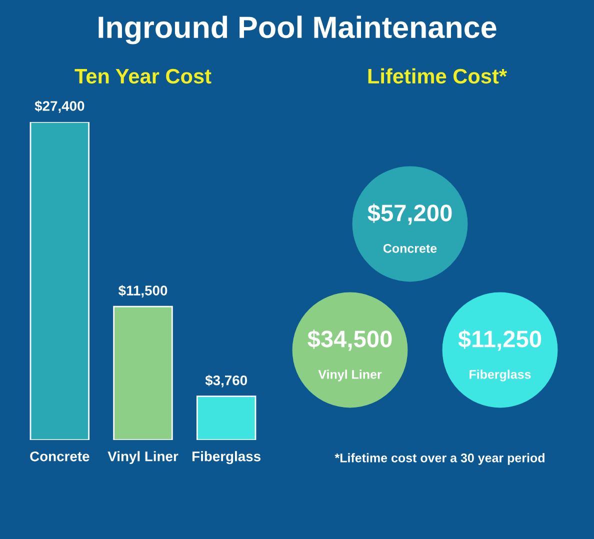 This screenshot has width=594, height=539. What do you see at coordinates (143, 76) in the screenshot?
I see `chart-subtitle: Ten Year Cost` at bounding box center [143, 76].